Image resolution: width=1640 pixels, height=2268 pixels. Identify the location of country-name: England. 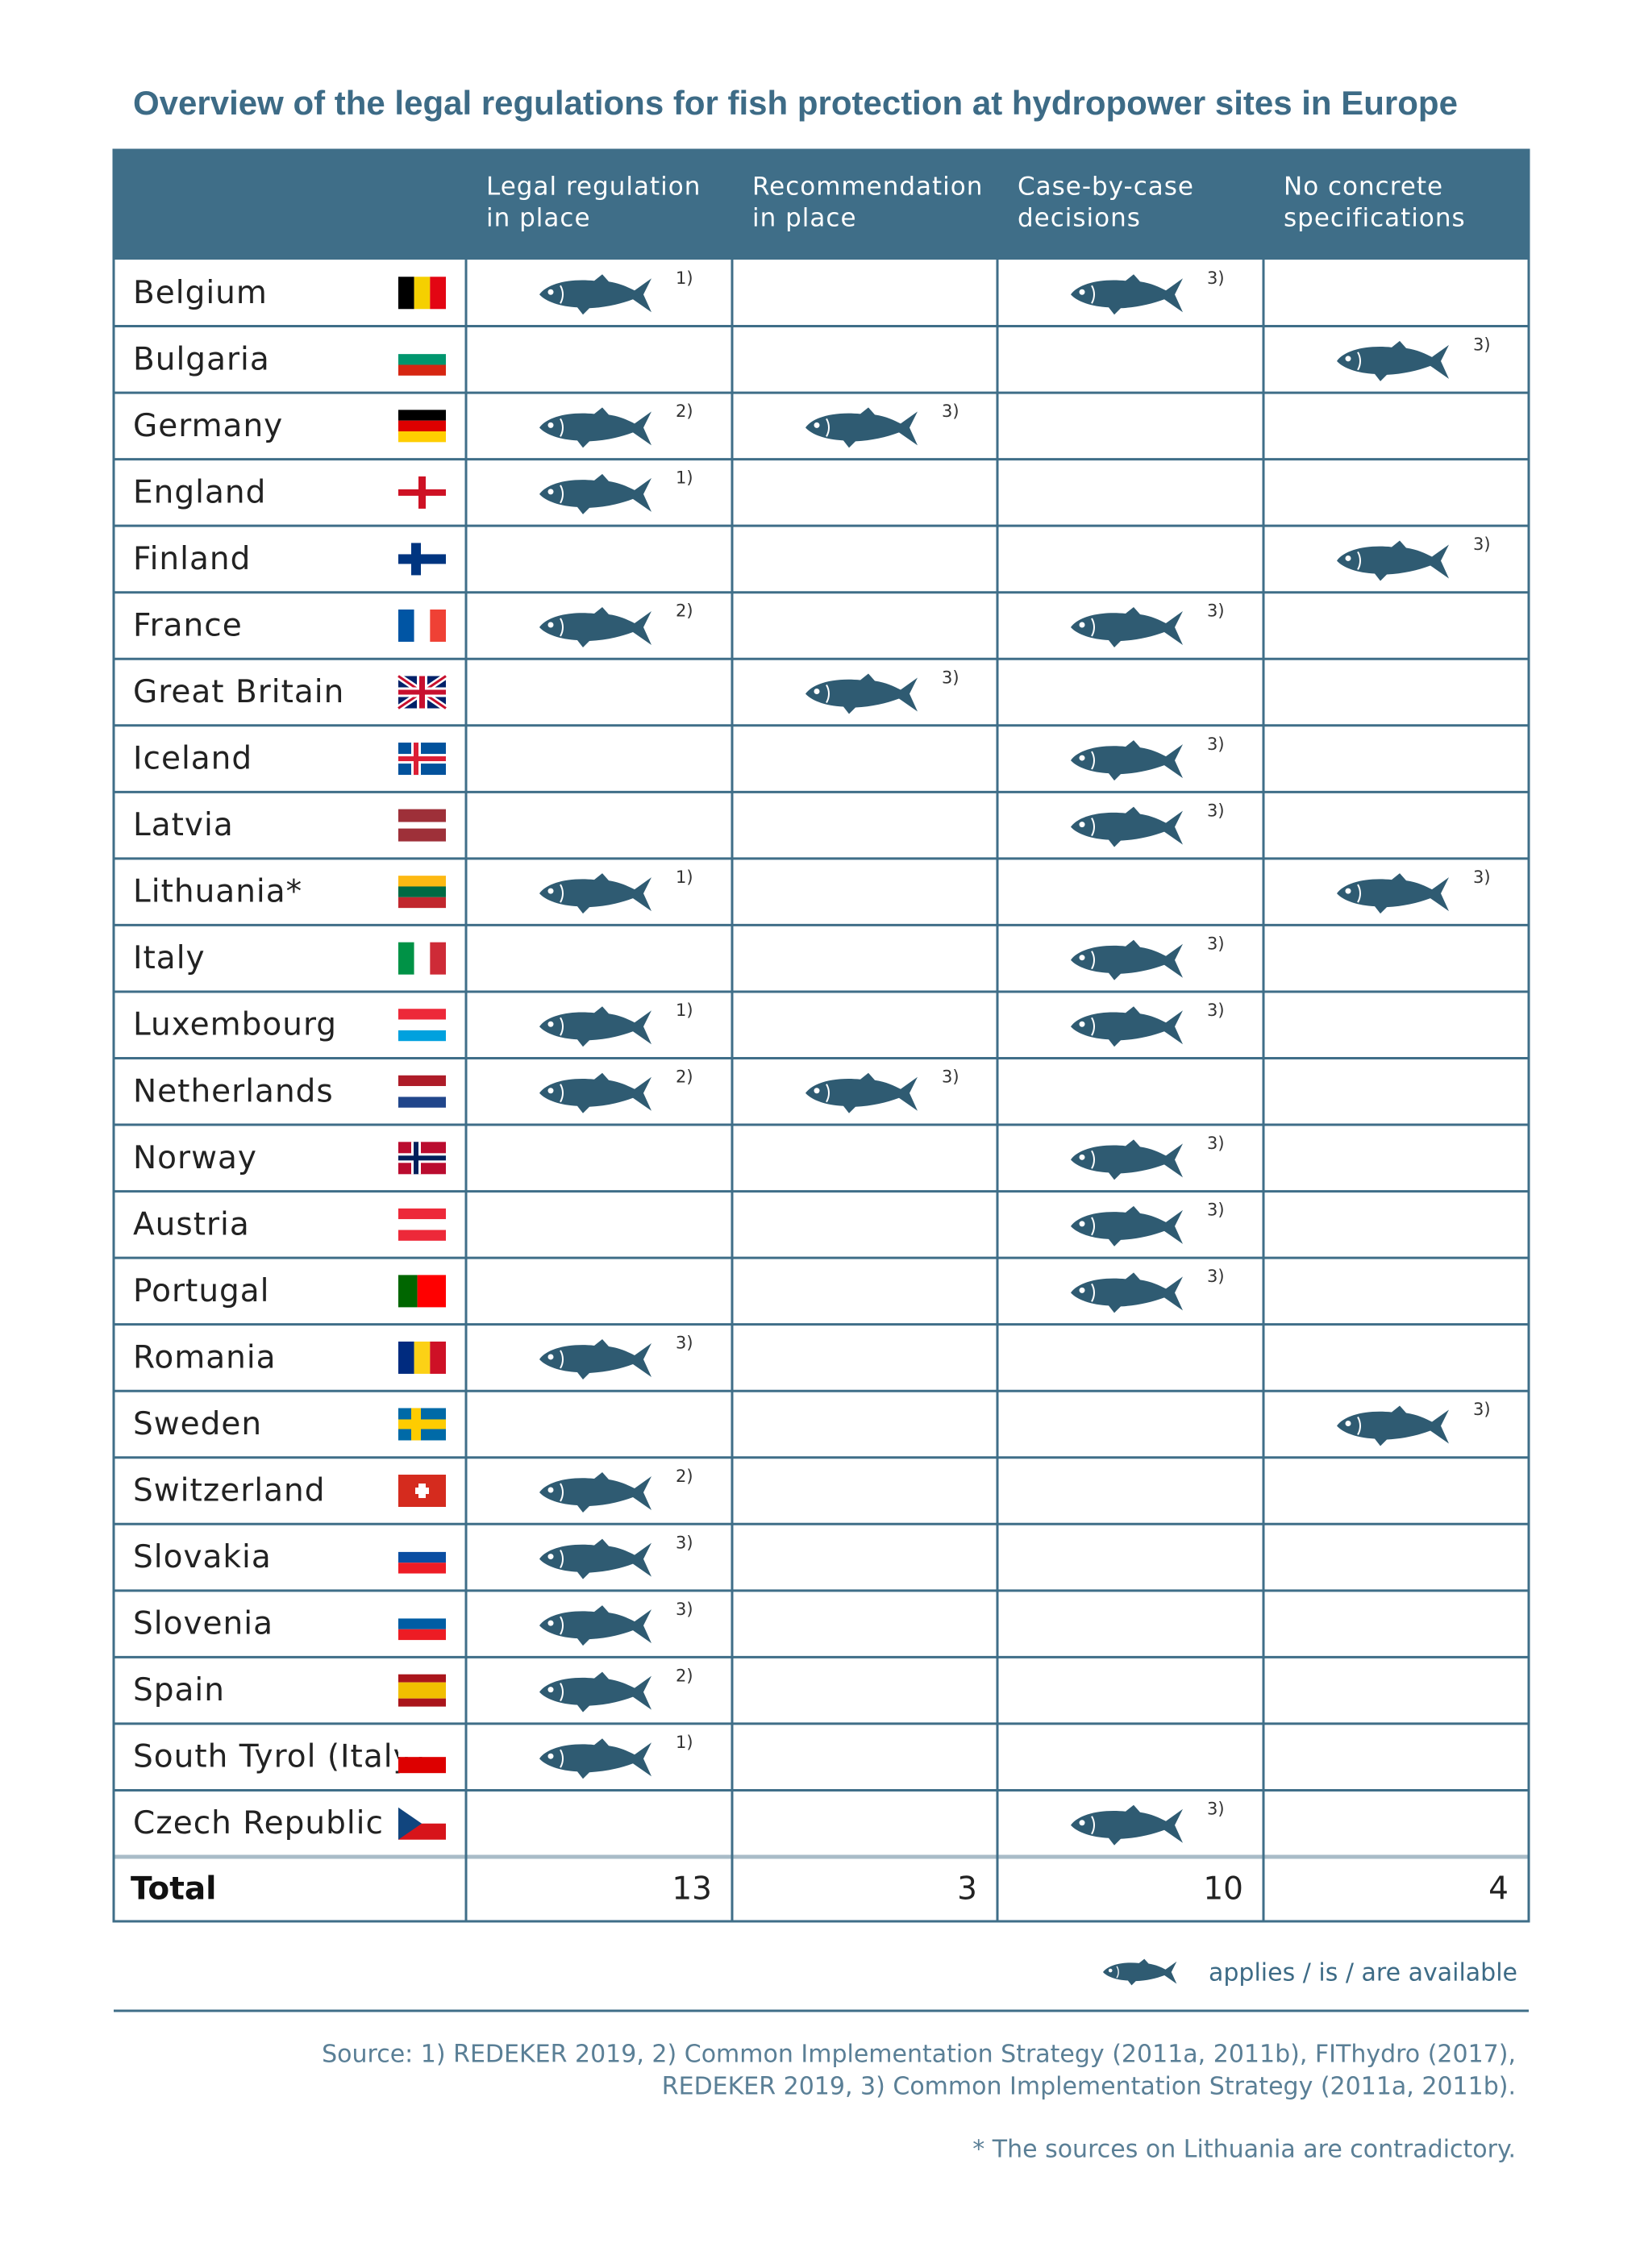
(199, 492).